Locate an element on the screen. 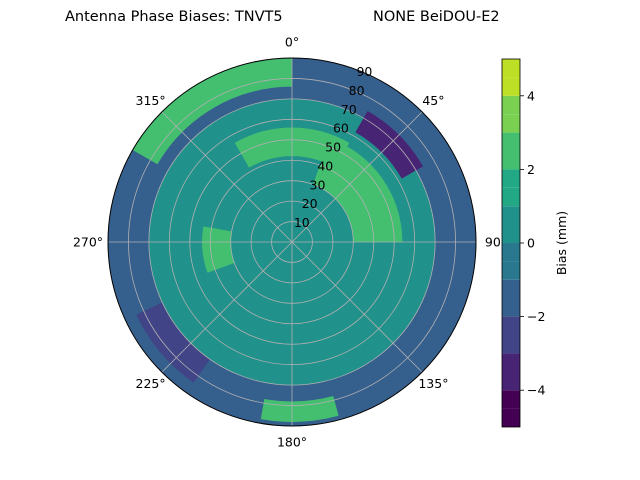  radial-tick-labels: 10 20 30 40 50 60 70 80 90 is located at coordinates (333, 147).